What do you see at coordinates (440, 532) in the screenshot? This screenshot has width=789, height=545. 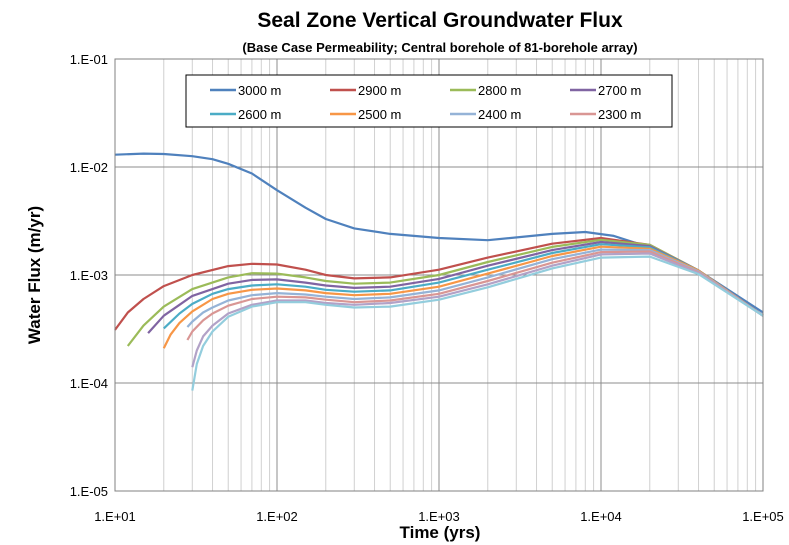 I see `x-axis-title: Time (yrs)` at bounding box center [440, 532].